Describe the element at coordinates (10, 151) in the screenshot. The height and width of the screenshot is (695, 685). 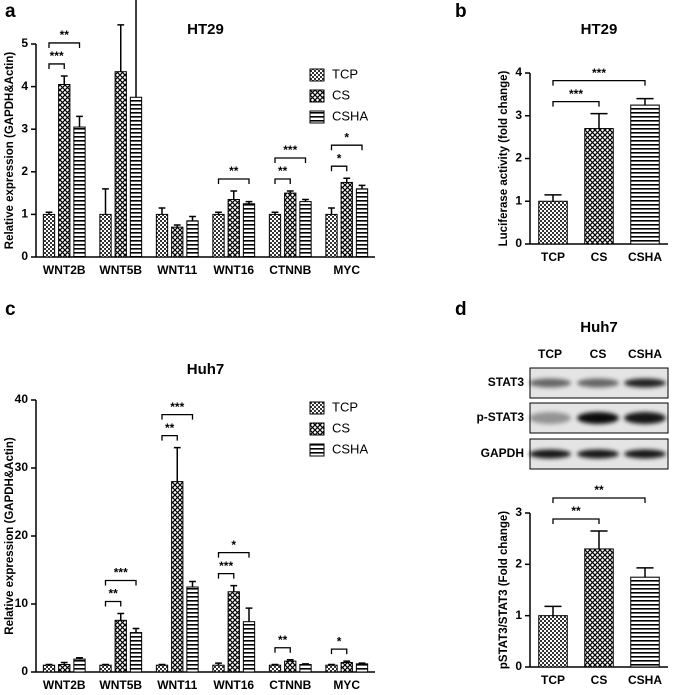
I see `y-axis-label: Relative expression (GAPDH&Actin)` at that location.